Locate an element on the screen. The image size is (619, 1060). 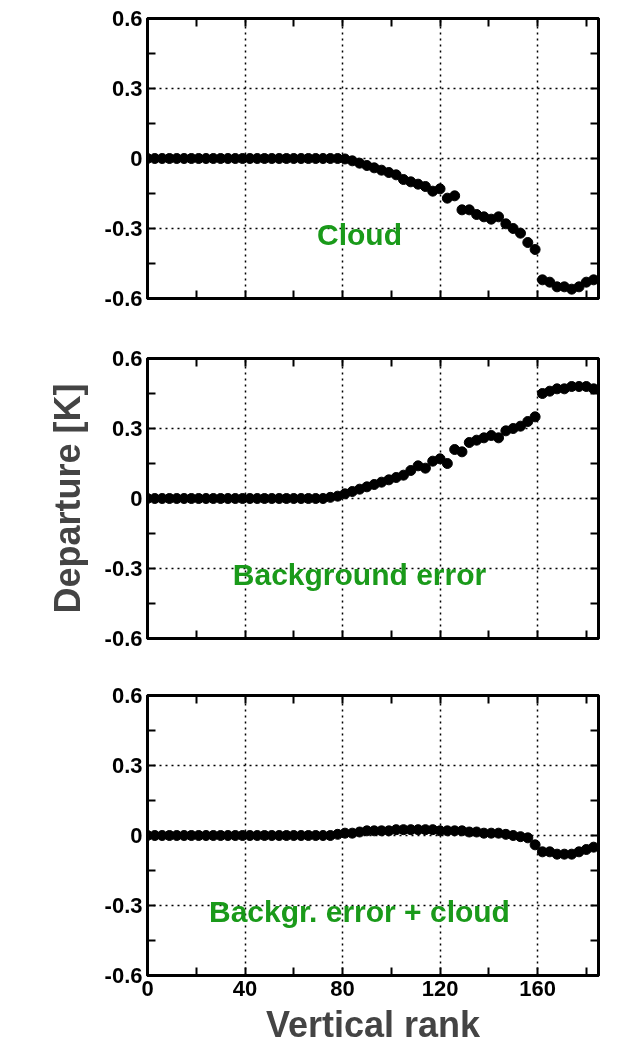
y-axis-title: Departure [K] is located at coordinates (67, 498).